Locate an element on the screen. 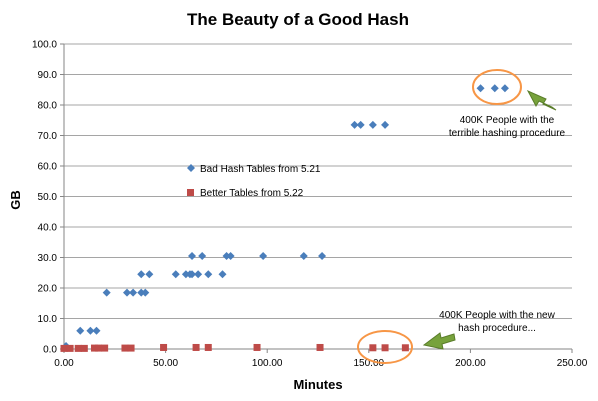  y-tick-label: 20.0 is located at coordinates (48, 289).